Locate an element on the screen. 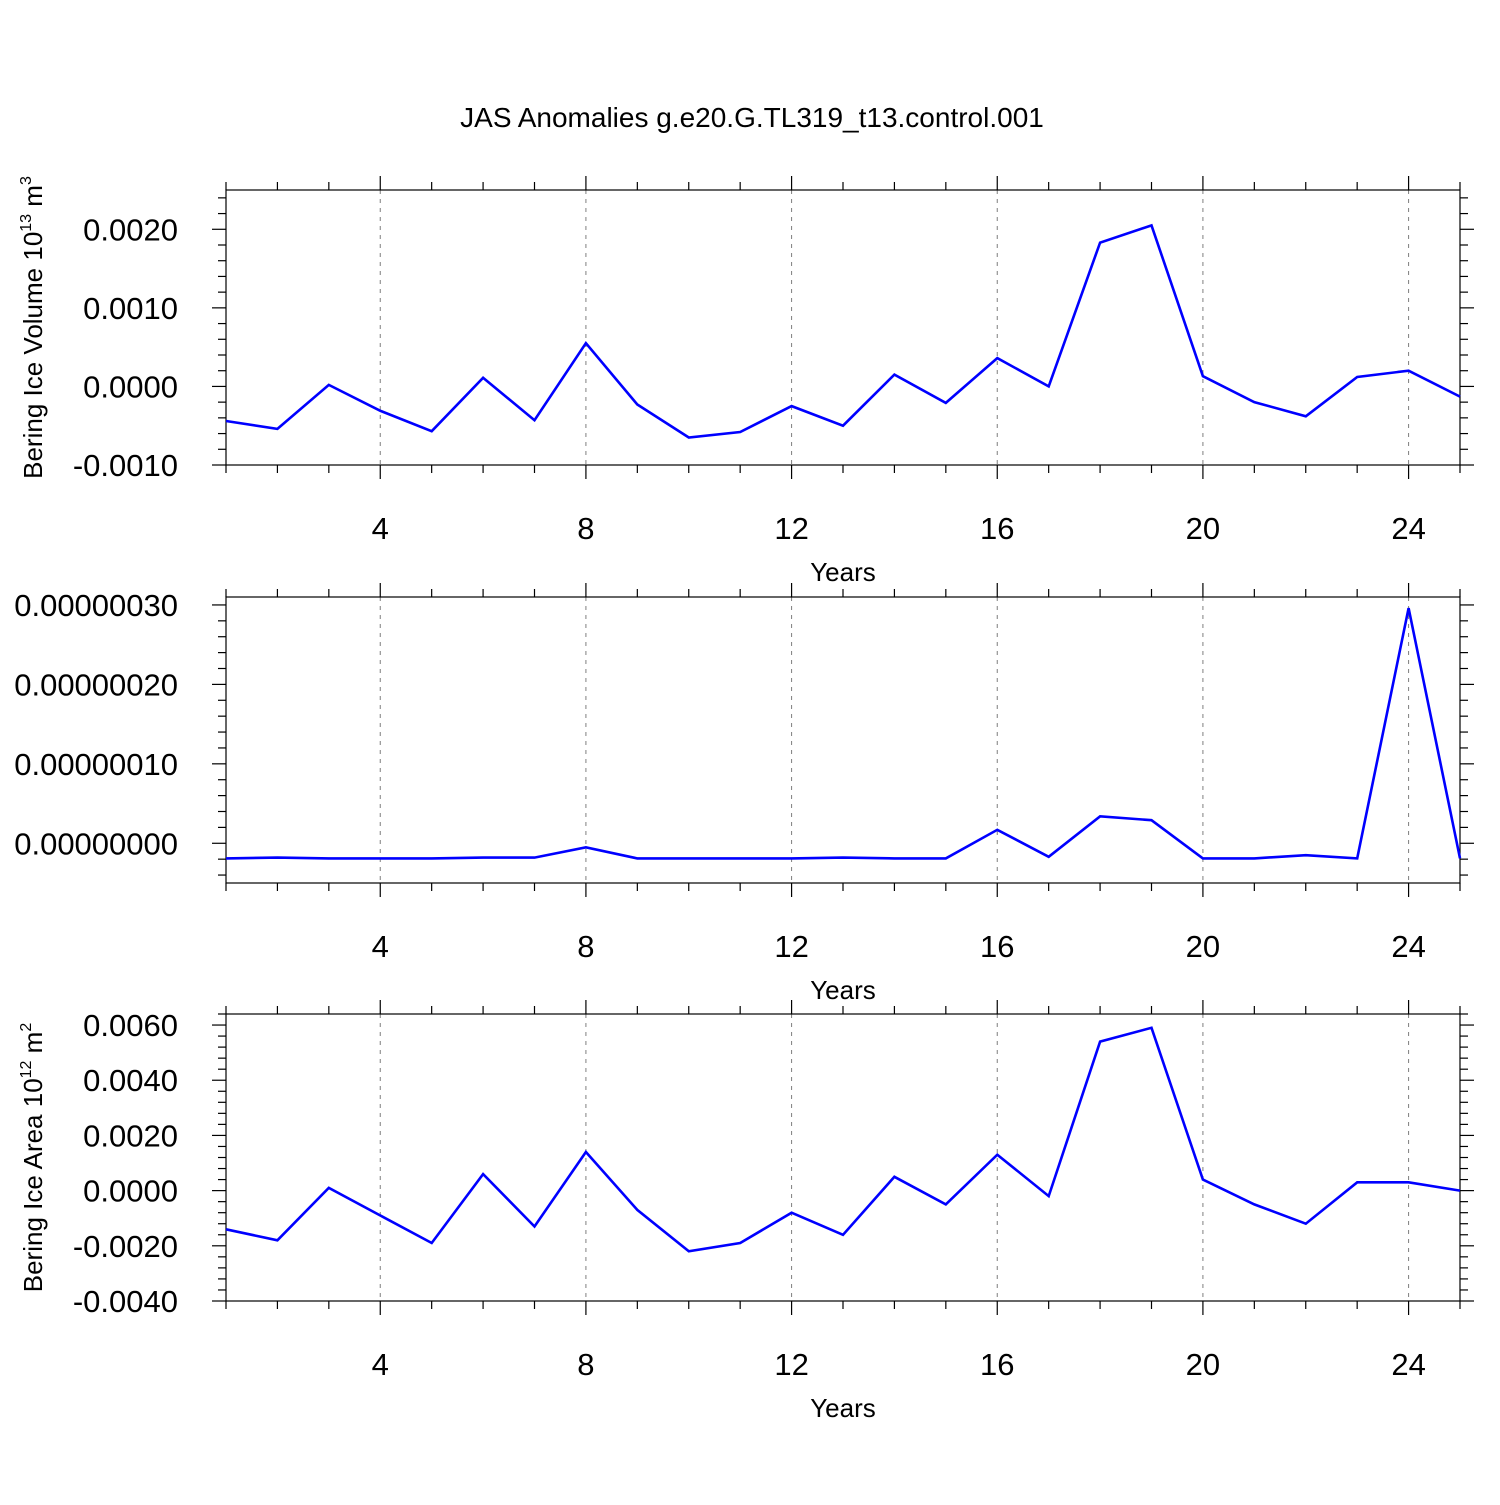 The image size is (1500, 1505). y-axis-label-superscript: 2 is located at coordinates (26, 1027).